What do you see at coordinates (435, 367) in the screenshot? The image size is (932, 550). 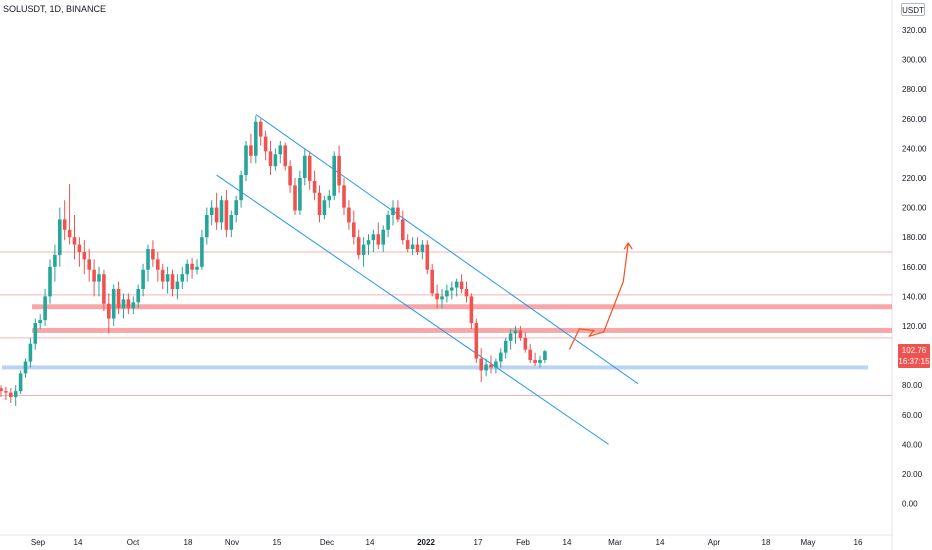 I see `support-zone` at bounding box center [435, 367].